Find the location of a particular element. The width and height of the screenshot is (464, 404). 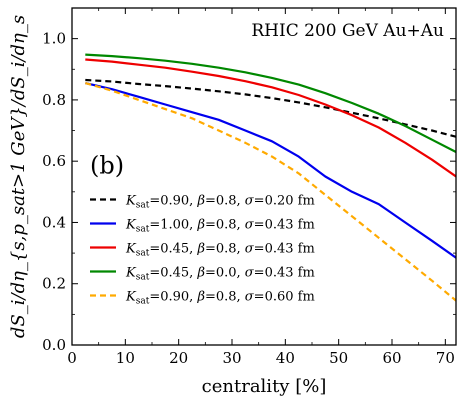

x-tick-label: 0 is located at coordinates (72, 358).